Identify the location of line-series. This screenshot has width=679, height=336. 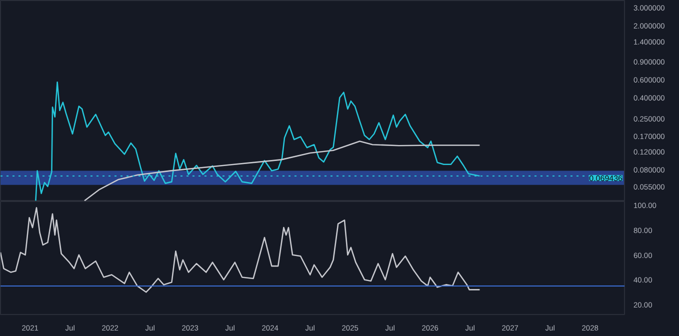
(282, 170).